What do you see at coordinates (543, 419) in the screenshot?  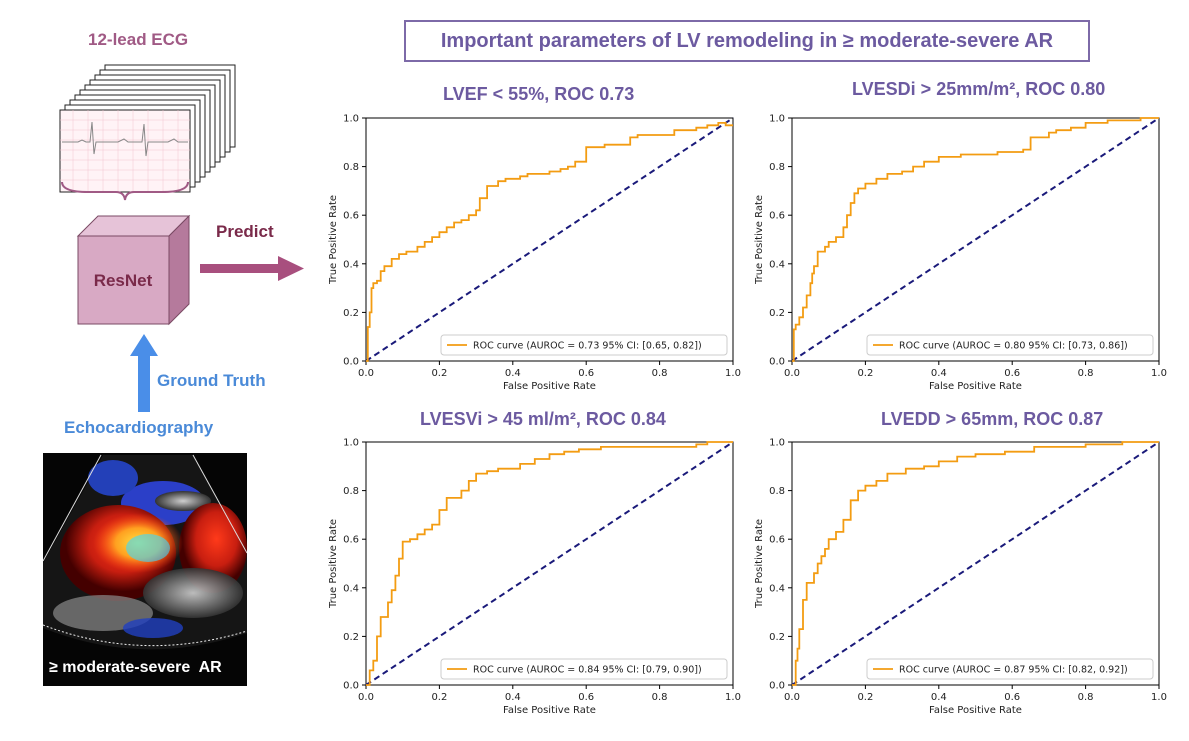 I see `chart-title-lvesvi: LVESVi > 45 ml/m², ROC 0.84` at bounding box center [543, 419].